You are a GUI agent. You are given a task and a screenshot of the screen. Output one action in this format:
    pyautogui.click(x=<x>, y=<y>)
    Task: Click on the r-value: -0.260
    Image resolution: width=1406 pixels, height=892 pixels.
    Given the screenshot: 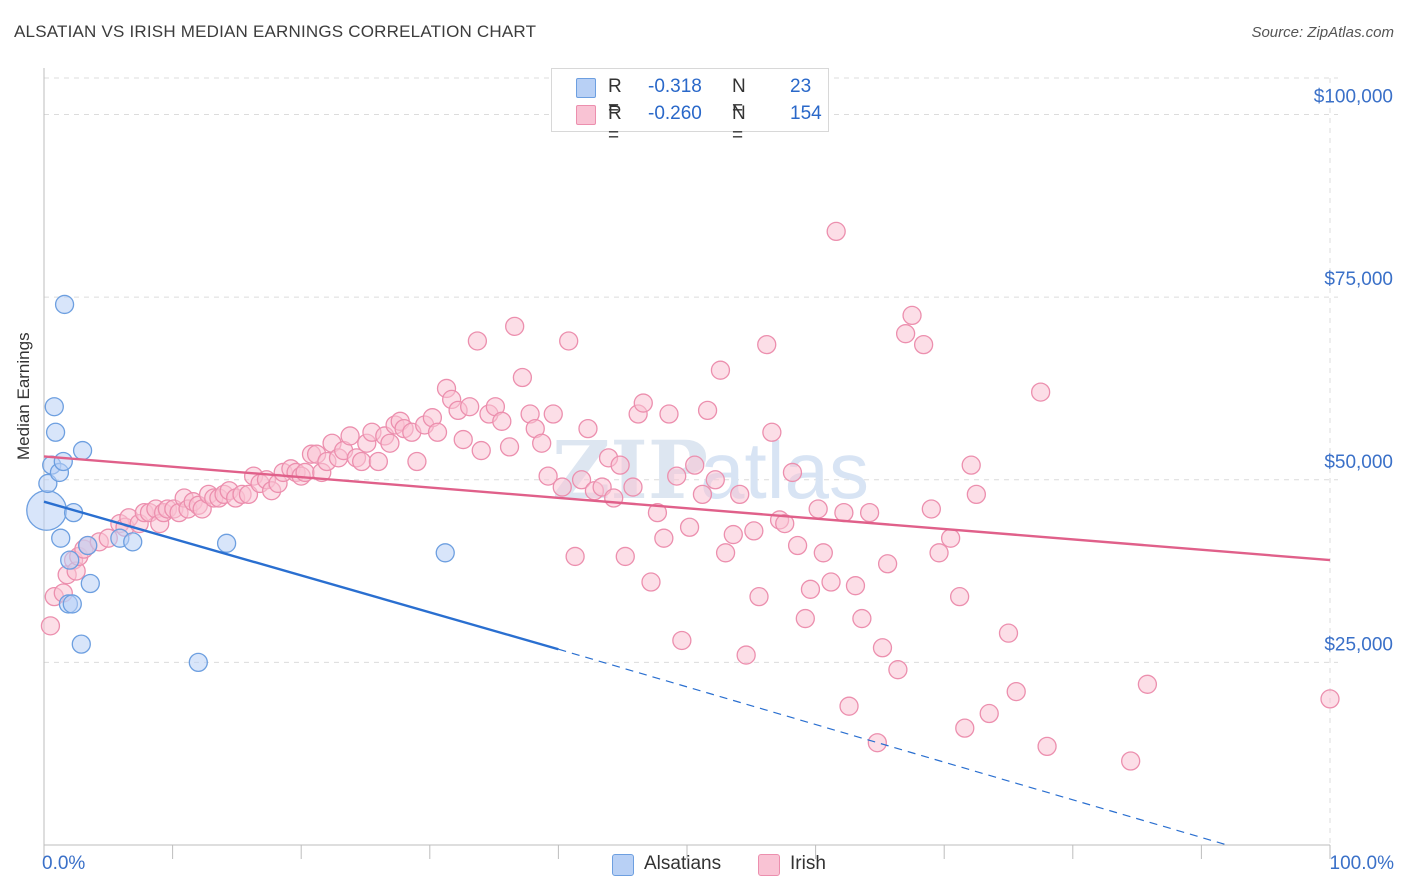 What is the action you would take?
    pyautogui.click(x=675, y=113)
    